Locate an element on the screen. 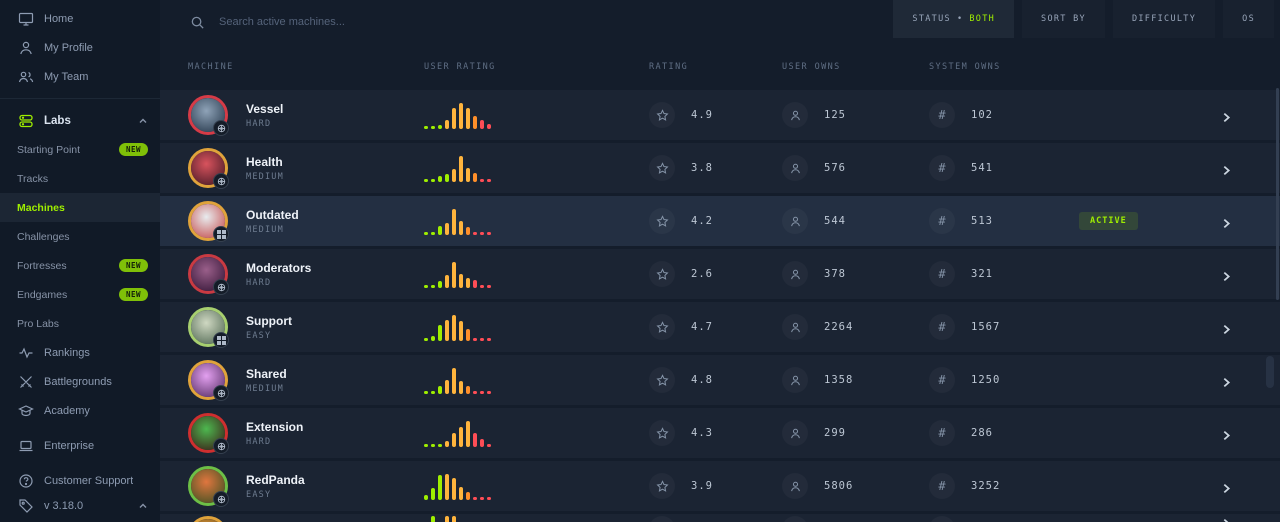  machine-row: Extension HARD 4.3 299 # 286 is located at coordinates (720, 433).